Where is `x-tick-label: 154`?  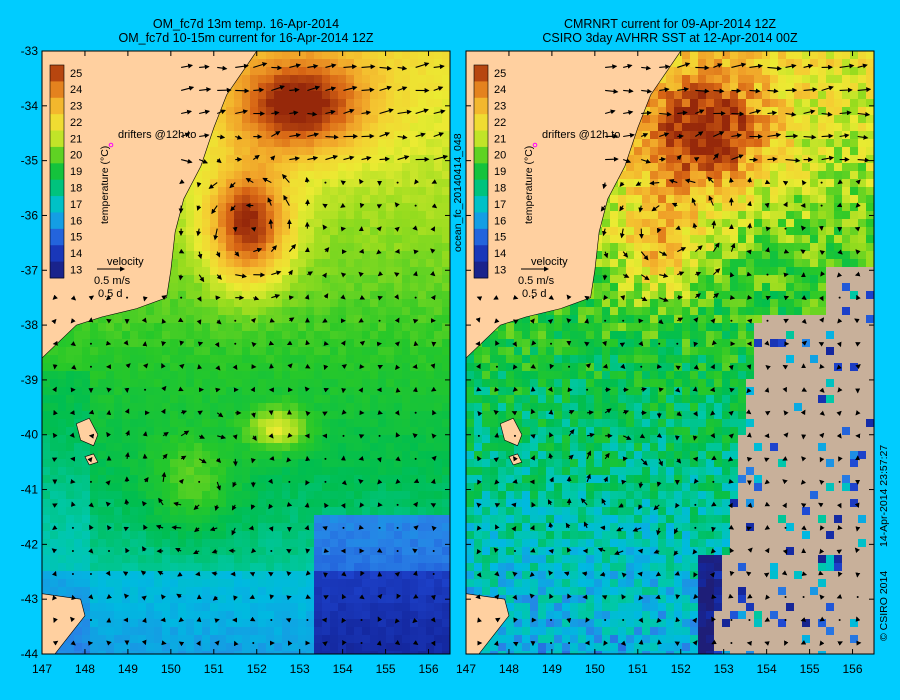 x-tick-label: 154 is located at coordinates (767, 669).